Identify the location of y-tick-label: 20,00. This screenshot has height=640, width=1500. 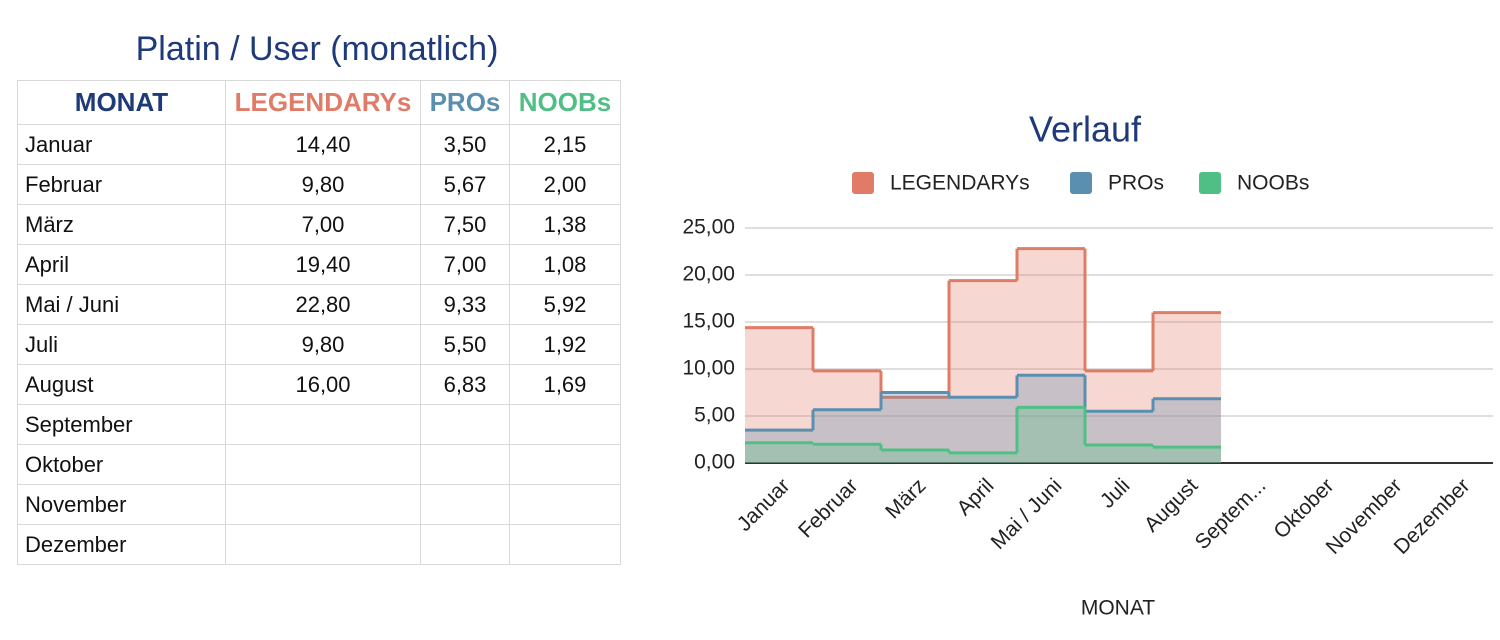
(708, 274).